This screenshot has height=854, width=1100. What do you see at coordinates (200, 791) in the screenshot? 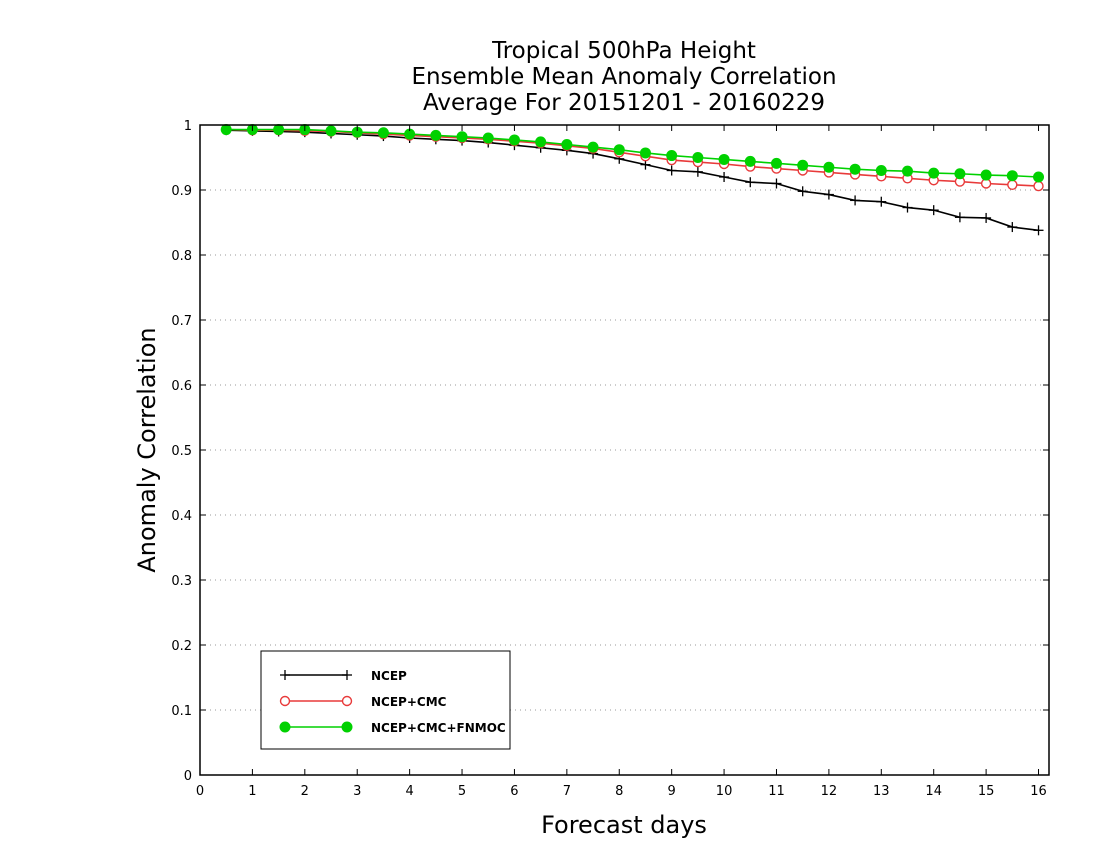
I see `x-tick-label: 0` at bounding box center [200, 791].